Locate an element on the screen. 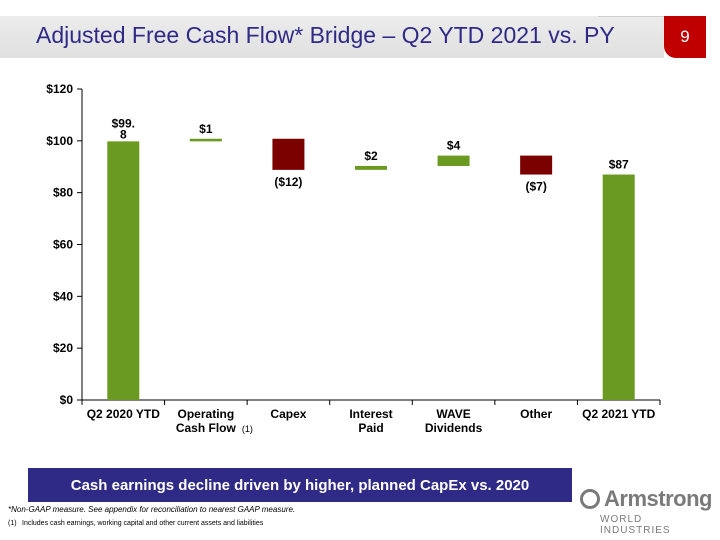  x-tick-label: Q2 2020 YTD is located at coordinates (123, 414).